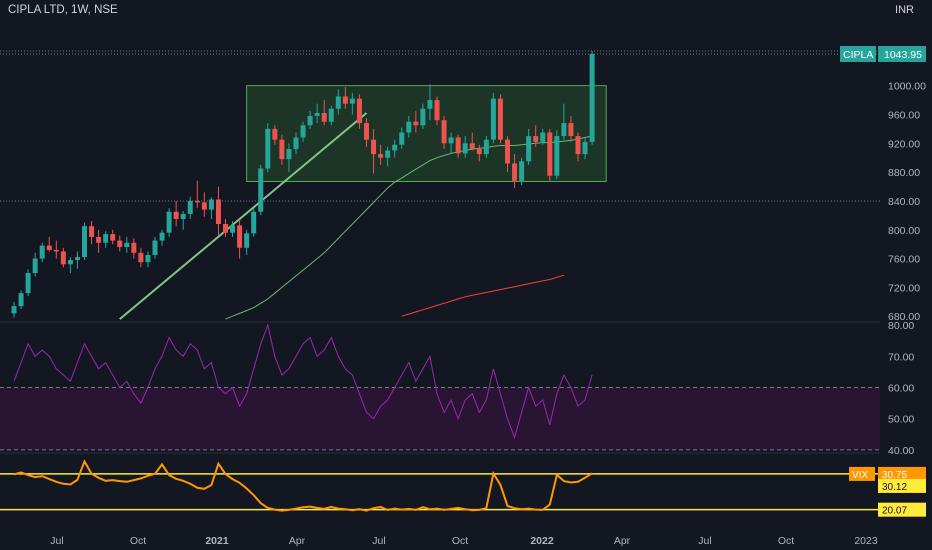 This screenshot has height=550, width=932. I want to click on last-price-badge: CIPLA 1043.95, so click(883, 53).